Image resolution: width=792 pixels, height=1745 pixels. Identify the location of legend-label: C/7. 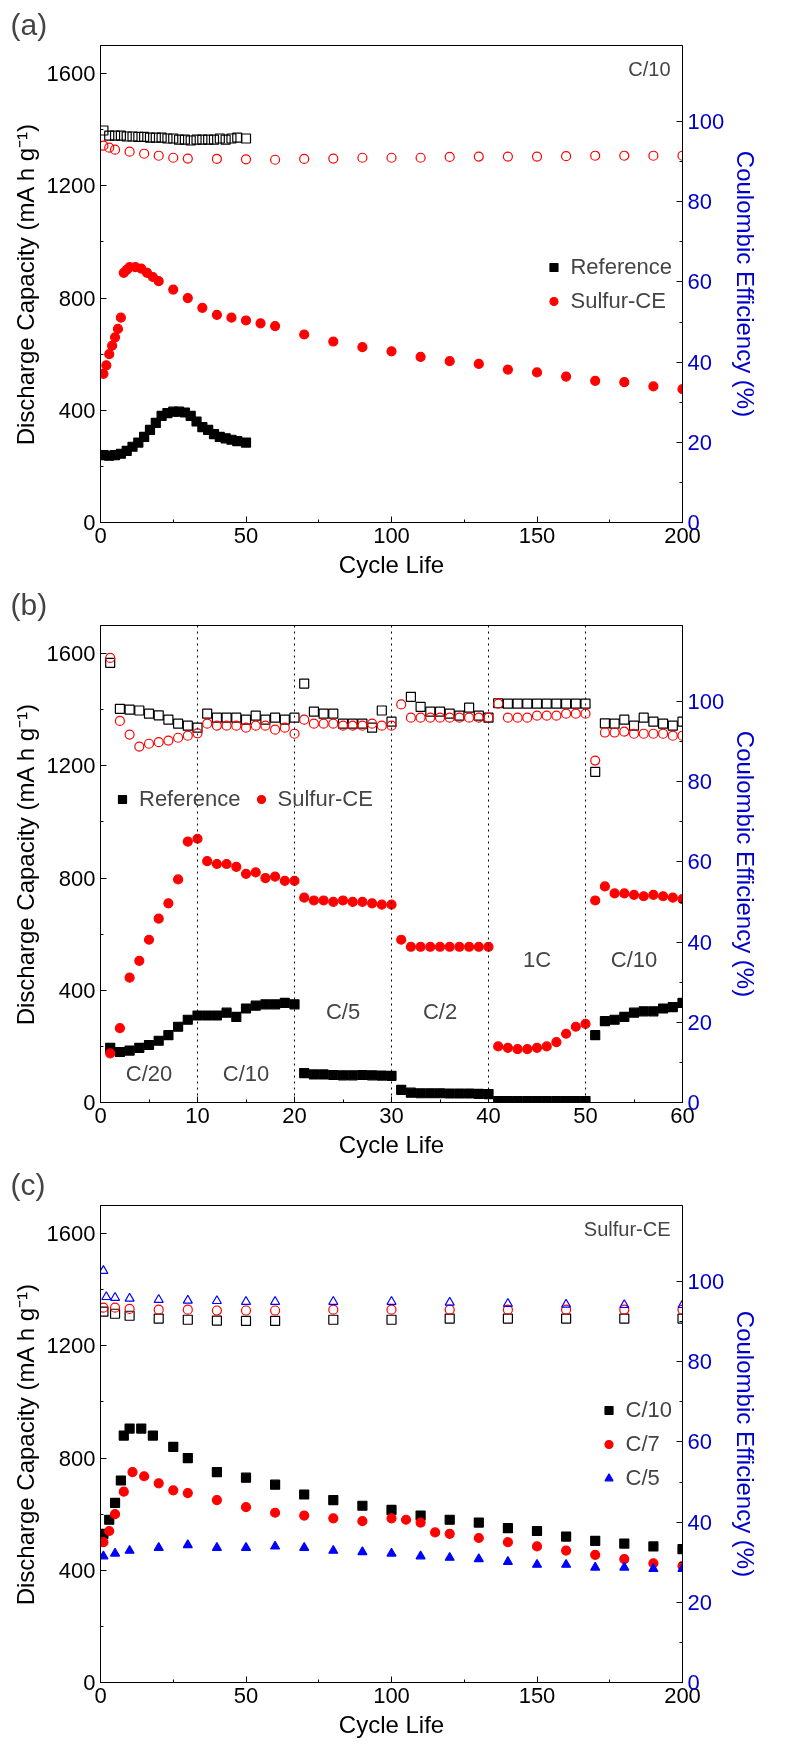
(642, 1443).